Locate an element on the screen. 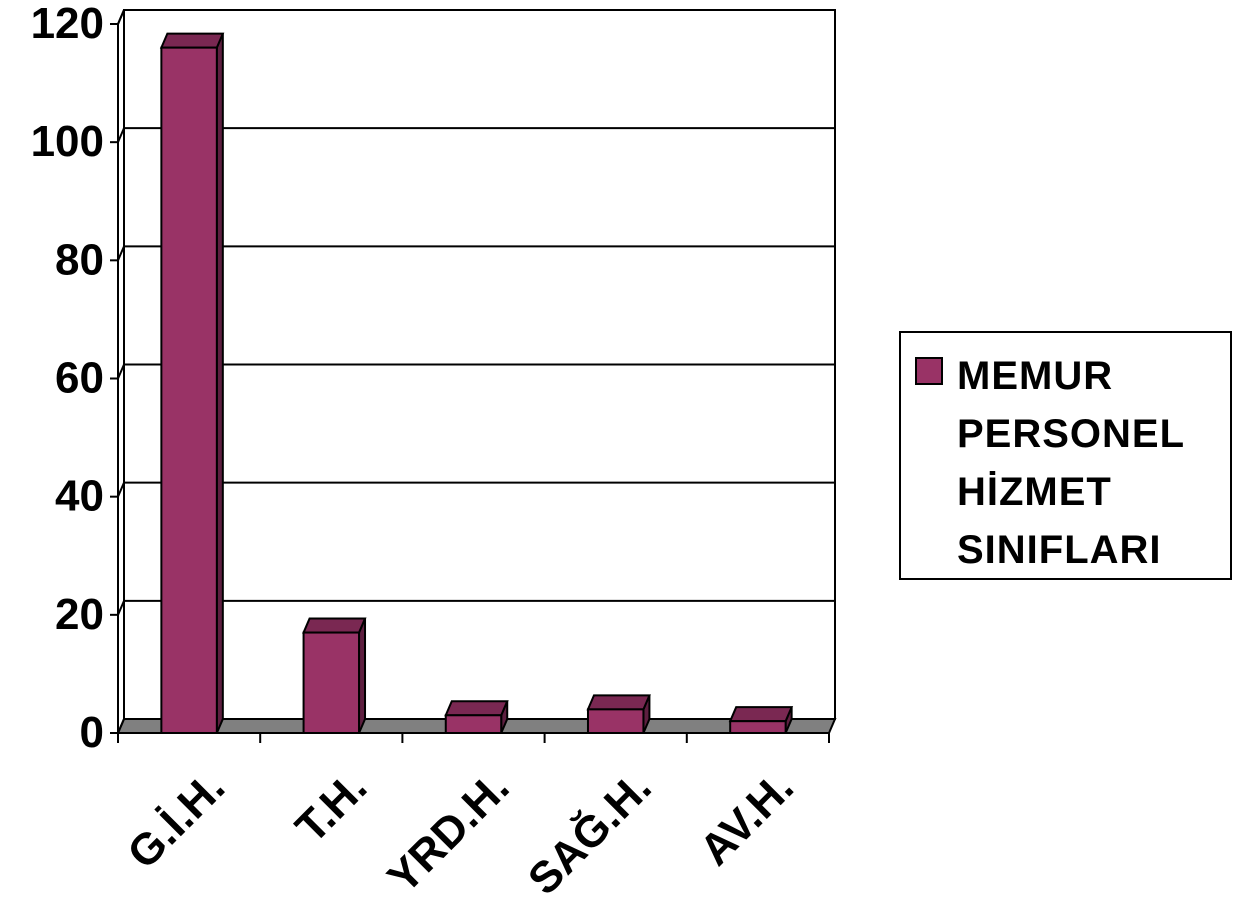  x-tick-label: YRD.H. is located at coordinates (448, 832).